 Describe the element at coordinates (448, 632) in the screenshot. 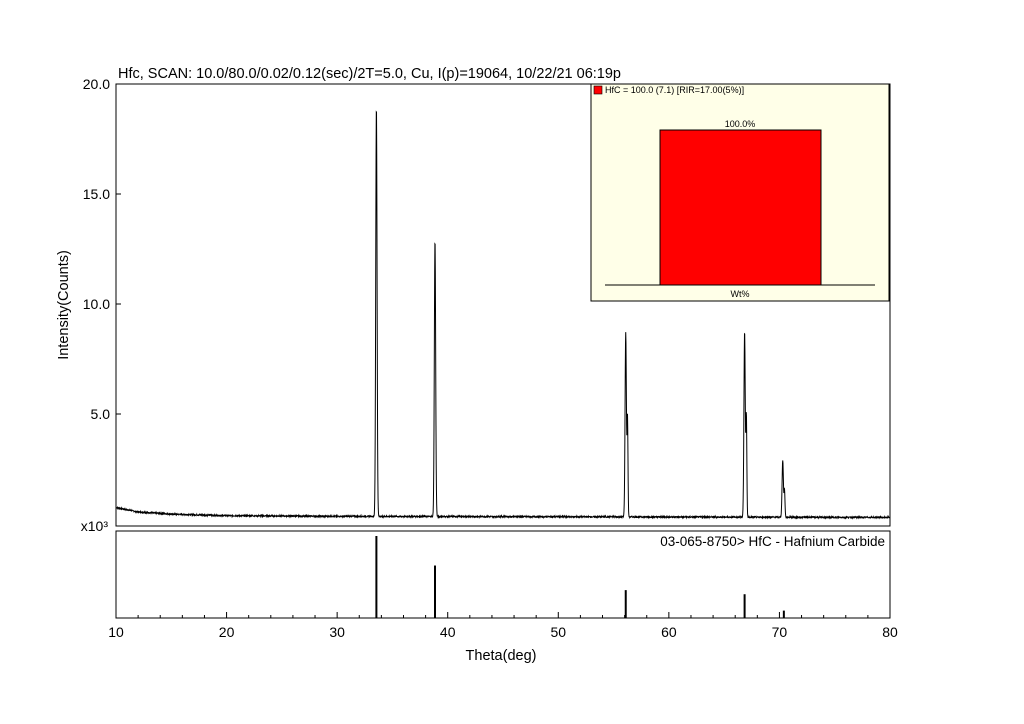

I see `x-tick-label: 40` at that location.